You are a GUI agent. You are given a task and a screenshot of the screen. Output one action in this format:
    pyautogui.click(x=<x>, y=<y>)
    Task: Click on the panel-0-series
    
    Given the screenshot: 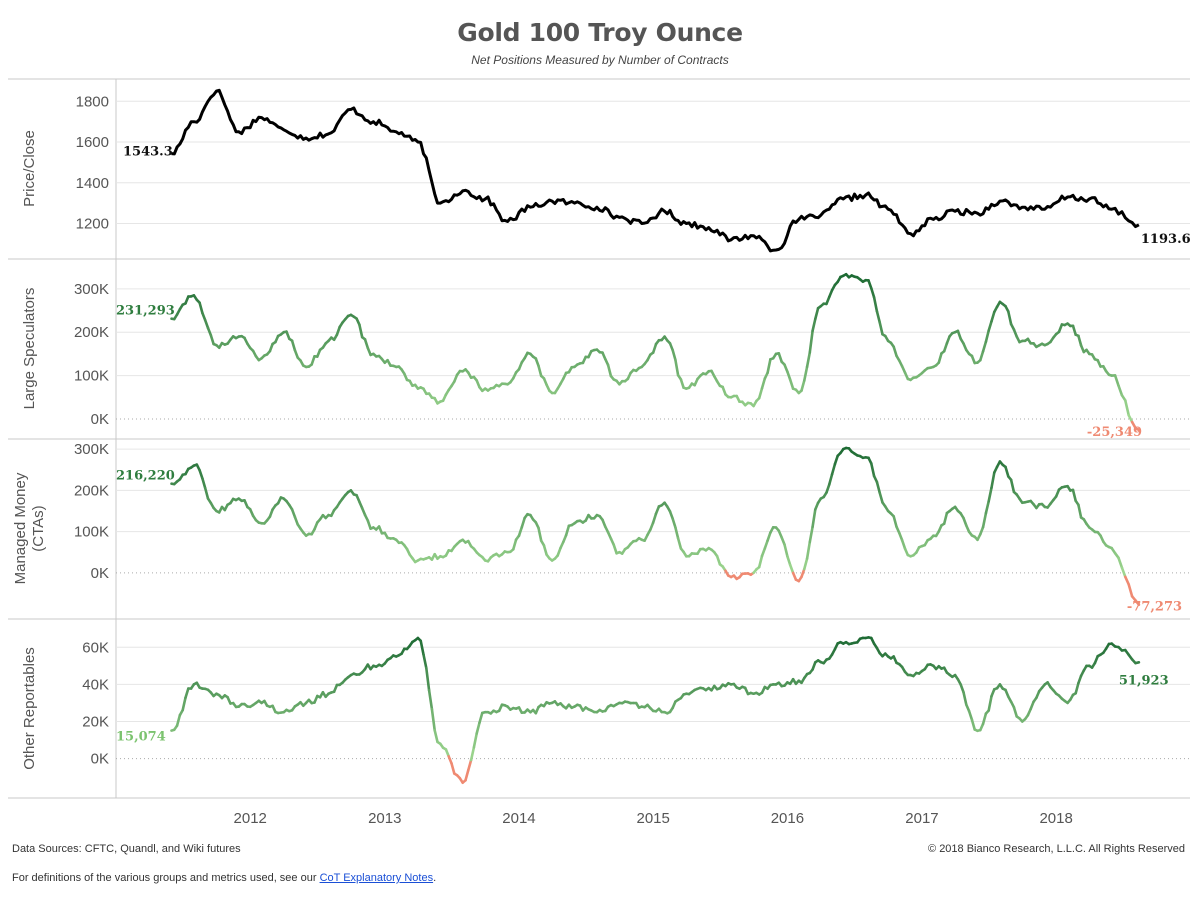 What is the action you would take?
    pyautogui.click(x=655, y=170)
    